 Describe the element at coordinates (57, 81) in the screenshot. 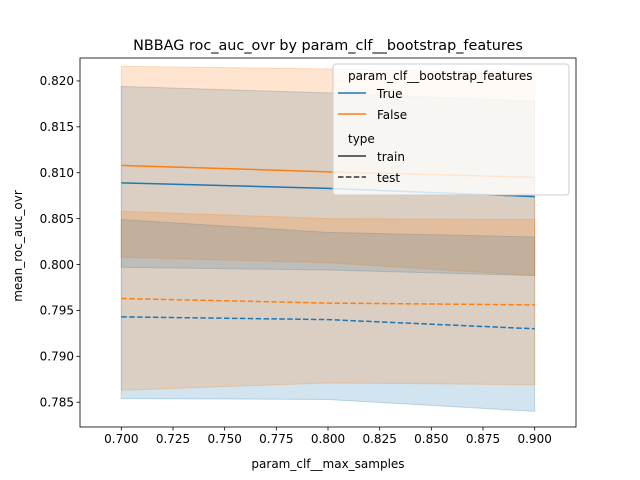

I see `y-tick-label: 0.820` at that location.